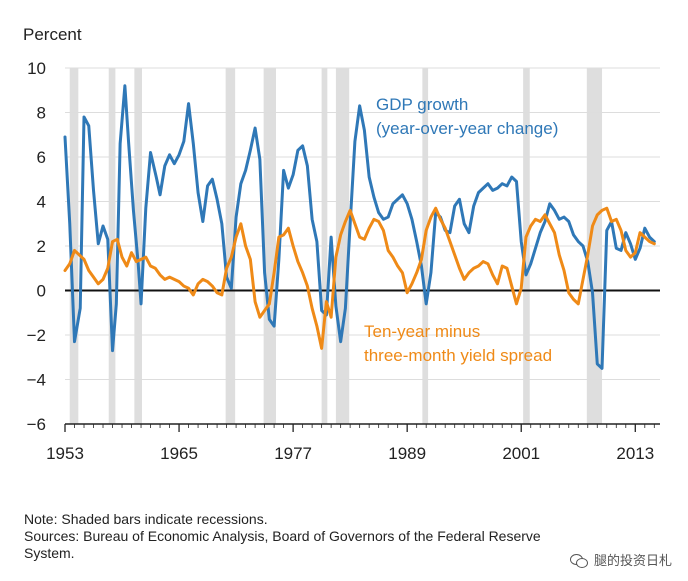 The height and width of the screenshot is (581, 688). What do you see at coordinates (422, 331) in the screenshot?
I see `spread-series-label-line1: Ten-year minus` at bounding box center [422, 331].